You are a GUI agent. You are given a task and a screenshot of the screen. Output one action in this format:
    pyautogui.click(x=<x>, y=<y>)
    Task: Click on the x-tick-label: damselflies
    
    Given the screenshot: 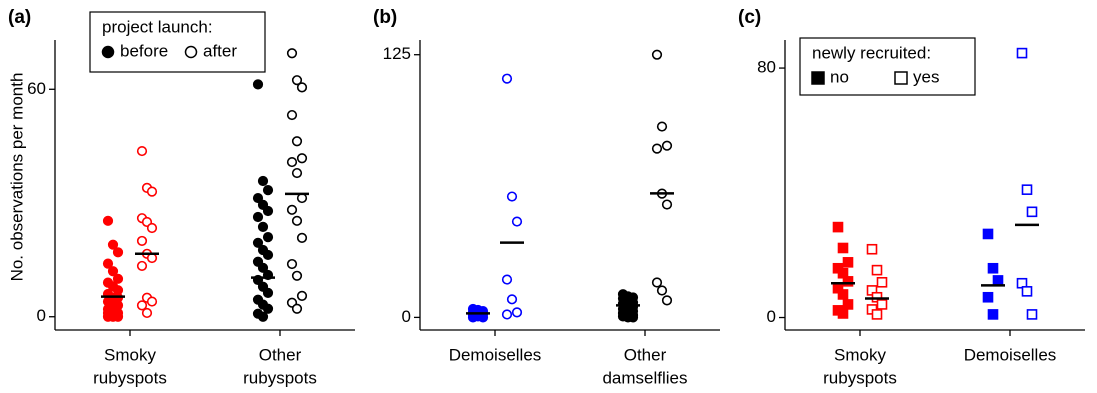 What is the action you would take?
    pyautogui.click(x=644, y=377)
    